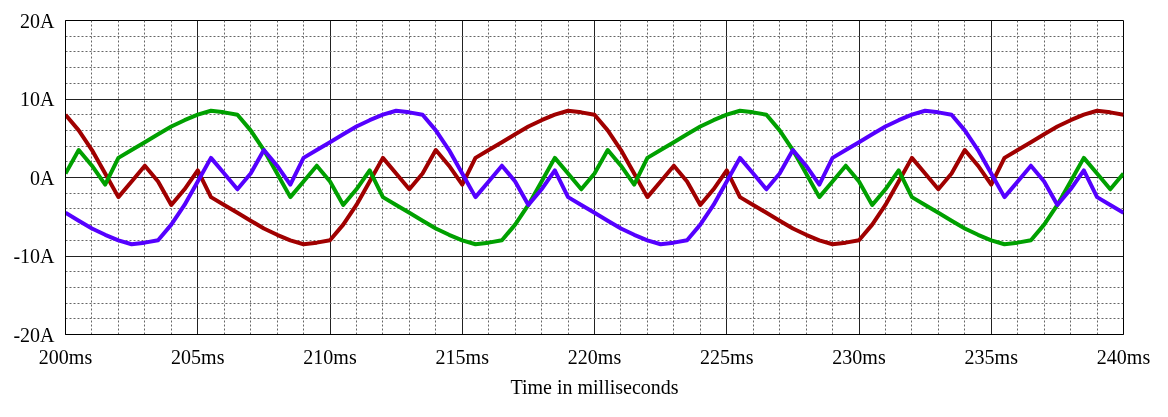 The height and width of the screenshot is (417, 1168). What do you see at coordinates (330, 356) in the screenshot?
I see `x-tick-label: 210ms` at bounding box center [330, 356].